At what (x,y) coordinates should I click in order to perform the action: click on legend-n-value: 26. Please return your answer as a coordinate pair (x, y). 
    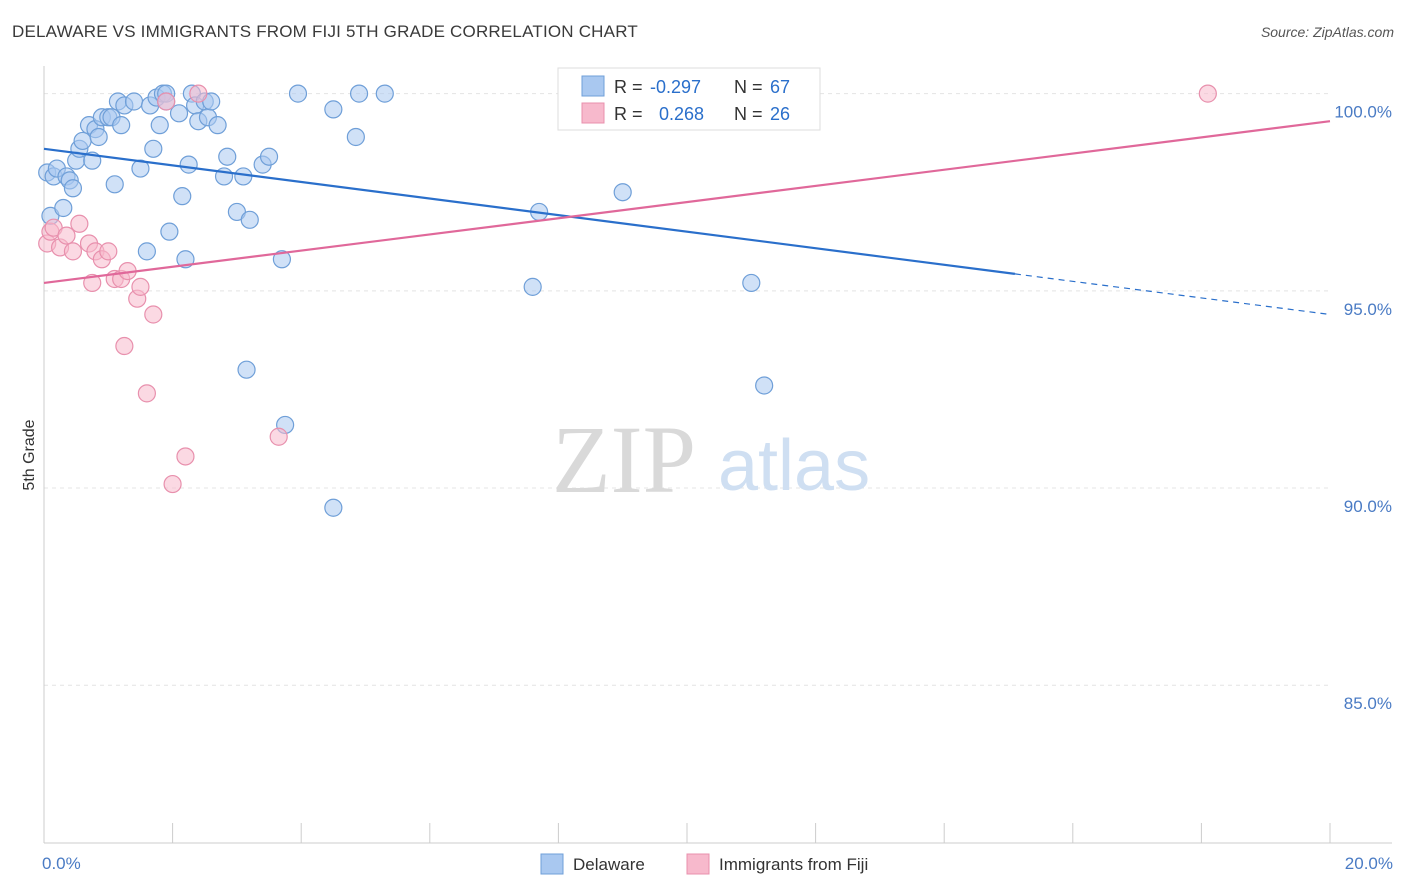
    Looking at the image, I should click on (780, 114).